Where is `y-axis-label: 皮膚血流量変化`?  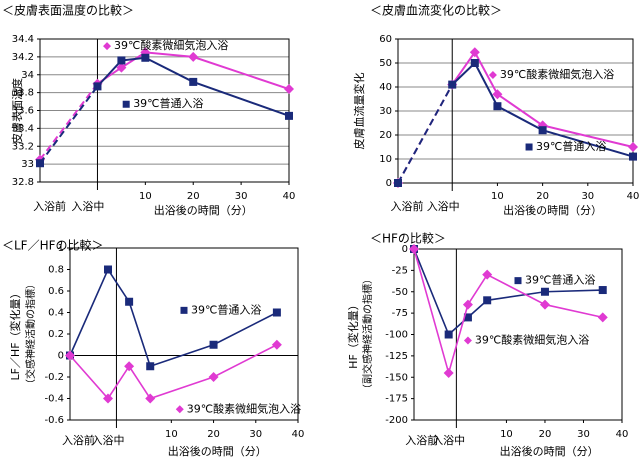
y-axis-label: 皮膚血流量変化 is located at coordinates (359, 111).